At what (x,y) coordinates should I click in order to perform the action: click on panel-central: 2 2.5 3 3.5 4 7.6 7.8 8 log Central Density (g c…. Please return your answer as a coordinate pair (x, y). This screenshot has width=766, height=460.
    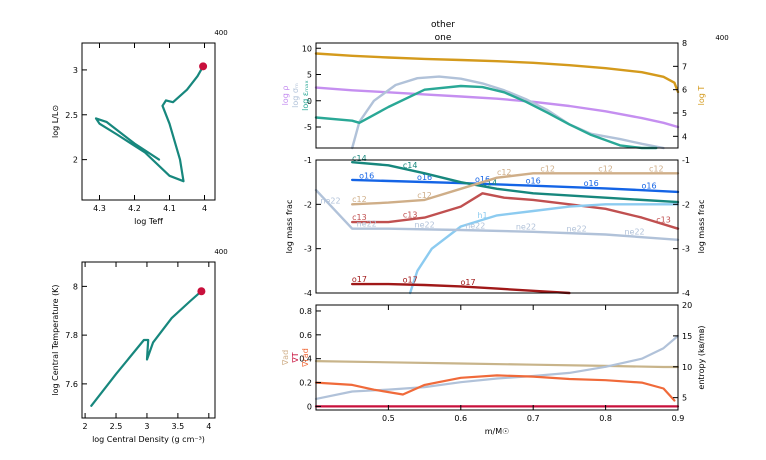
    Looking at the image, I should click on (139, 346).